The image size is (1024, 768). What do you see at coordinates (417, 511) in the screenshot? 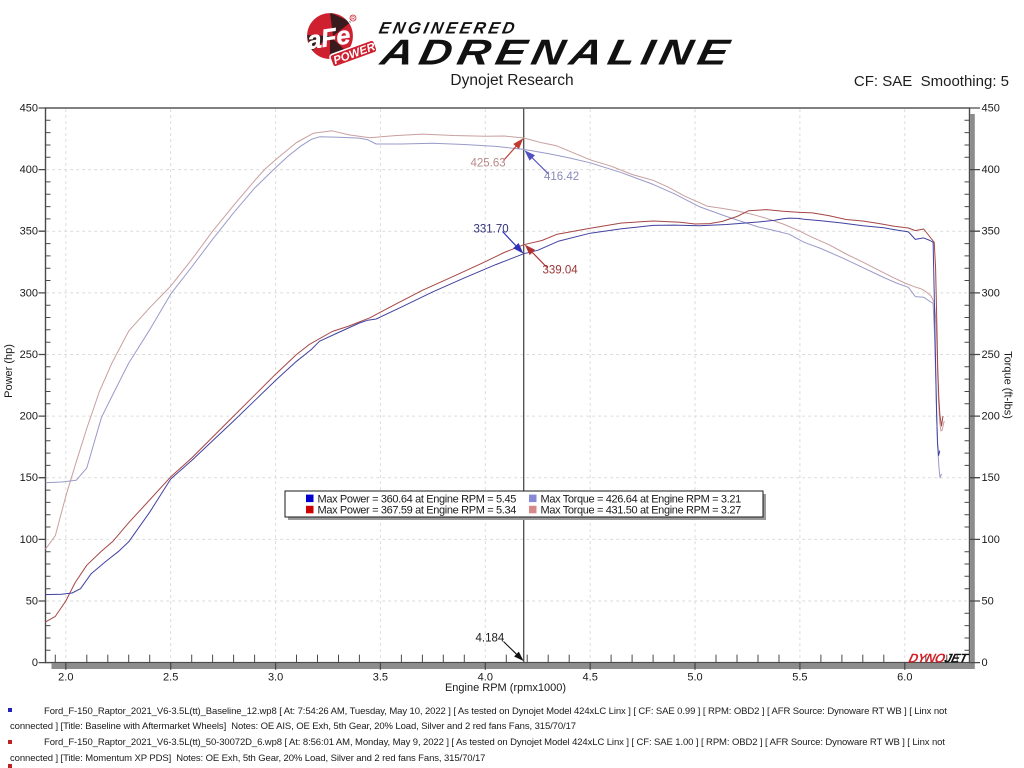
I see `svg-text:Max Power = 367.59 at Engine R: Max Power = 367.59 at Engine RPM = 5.34` at bounding box center [417, 511].